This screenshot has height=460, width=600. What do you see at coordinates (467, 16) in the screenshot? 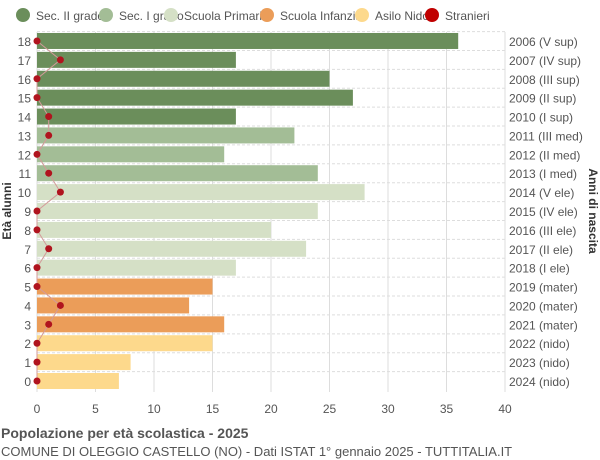
I see `legend-label: Stranieri` at bounding box center [467, 16].